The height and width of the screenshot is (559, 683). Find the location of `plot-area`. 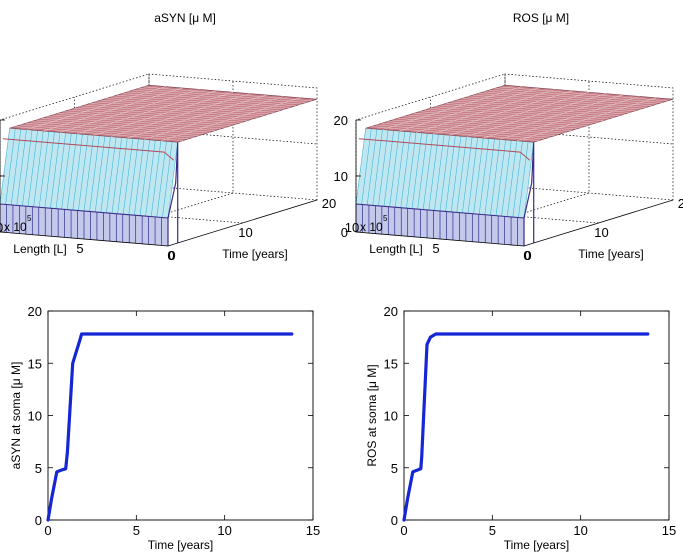

plot-area is located at coordinates (536, 415).